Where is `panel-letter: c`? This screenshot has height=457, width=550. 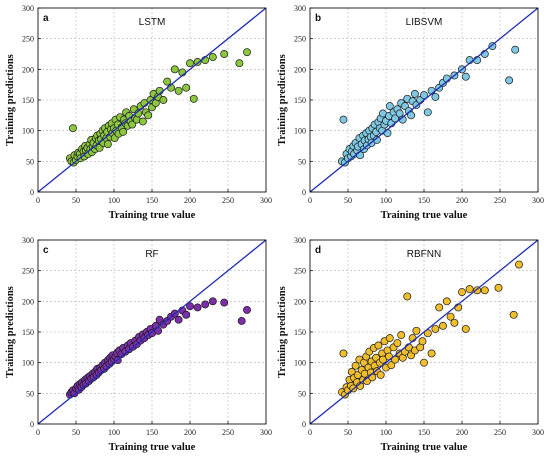
panel-letter: c is located at coordinates (46, 250).